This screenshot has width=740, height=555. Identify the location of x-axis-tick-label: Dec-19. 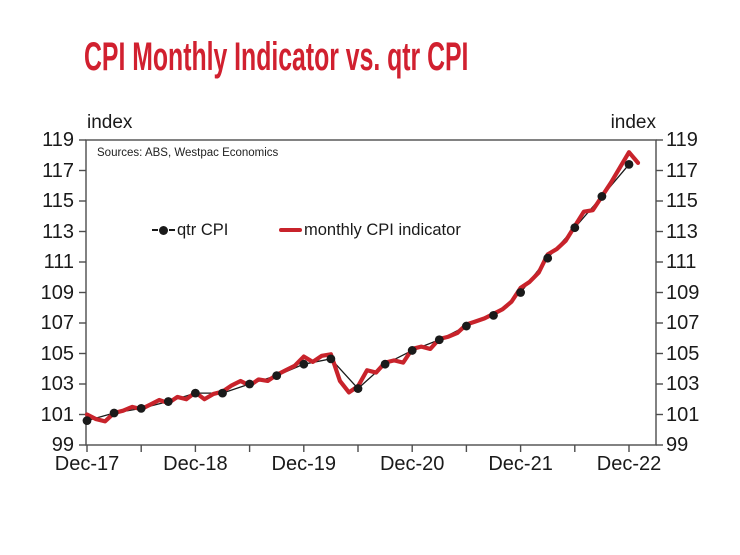
(304, 464).